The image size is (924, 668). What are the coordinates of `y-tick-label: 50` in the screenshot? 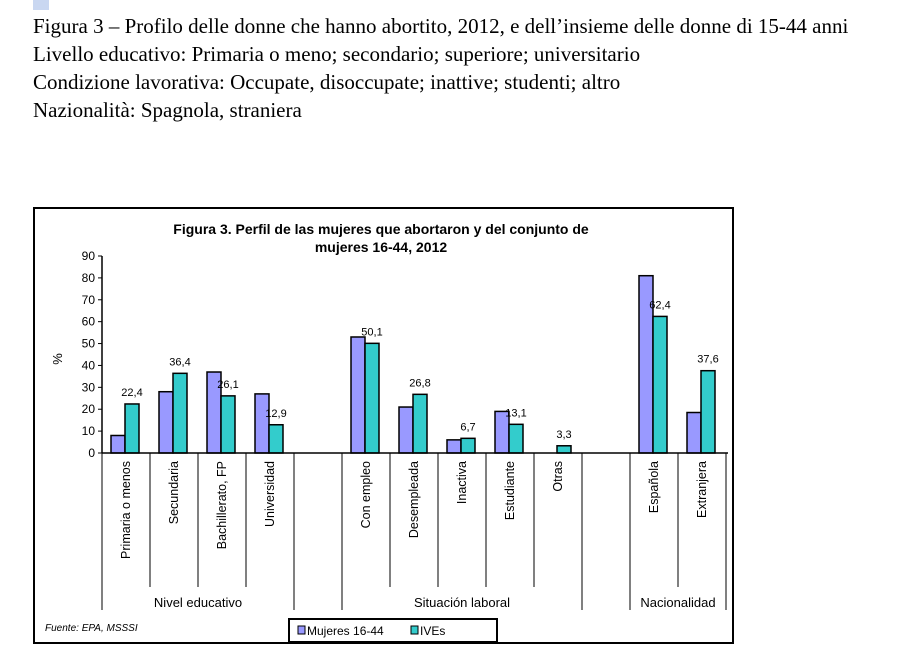 It's located at (89, 344).